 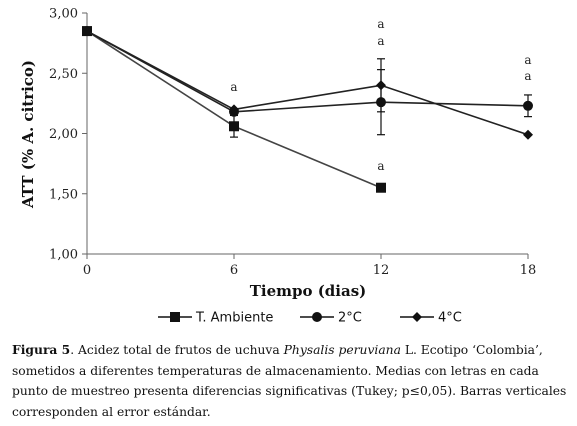 What do you see at coordinates (331, 318) in the screenshot?
I see `legend-item: 2°C` at bounding box center [331, 318].